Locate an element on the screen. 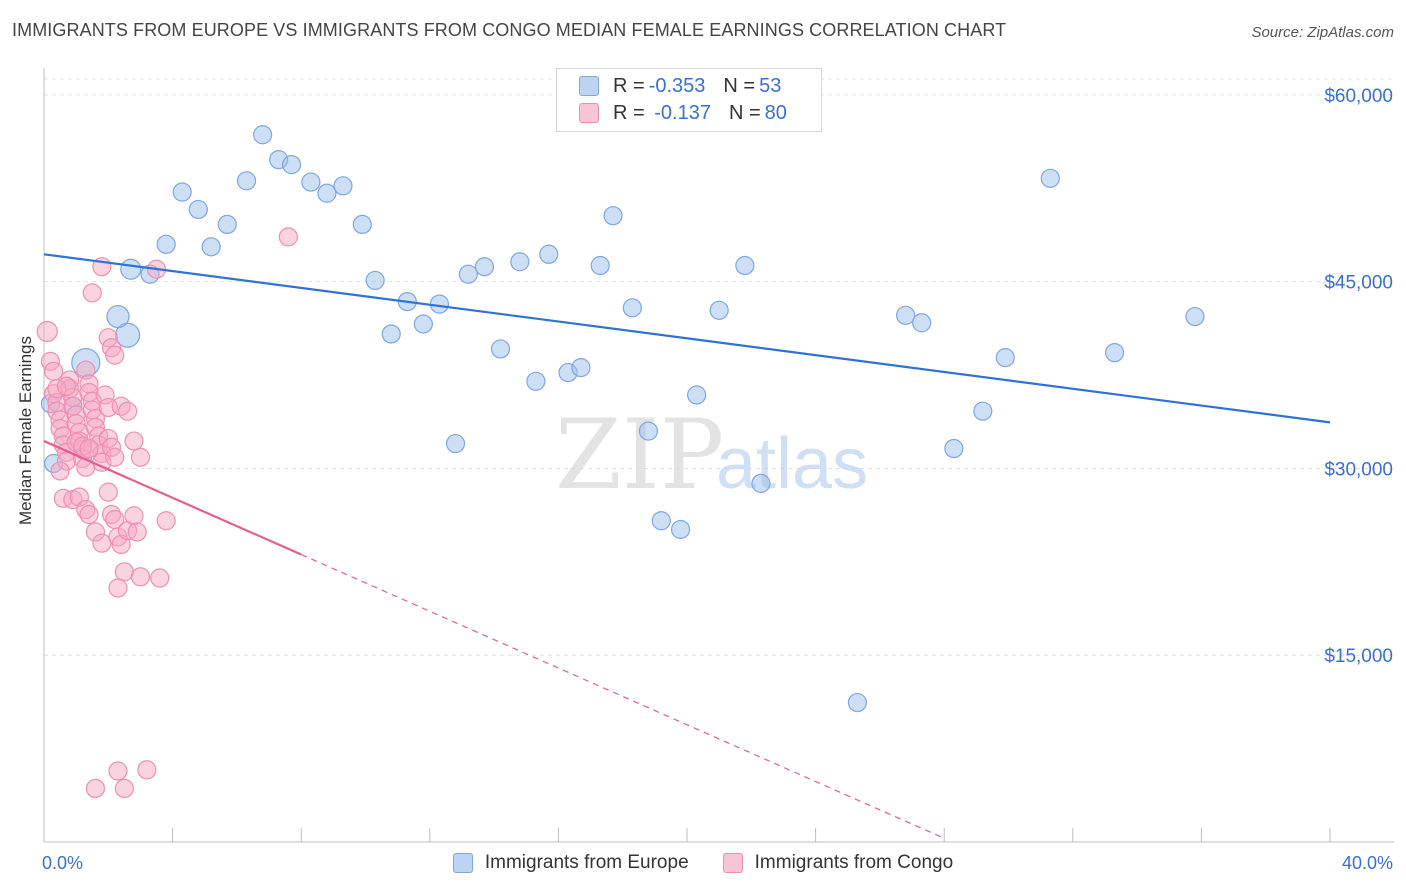 Image resolution: width=1406 pixels, height=892 pixels. y-tick-label: $45,000 is located at coordinates (1358, 283).